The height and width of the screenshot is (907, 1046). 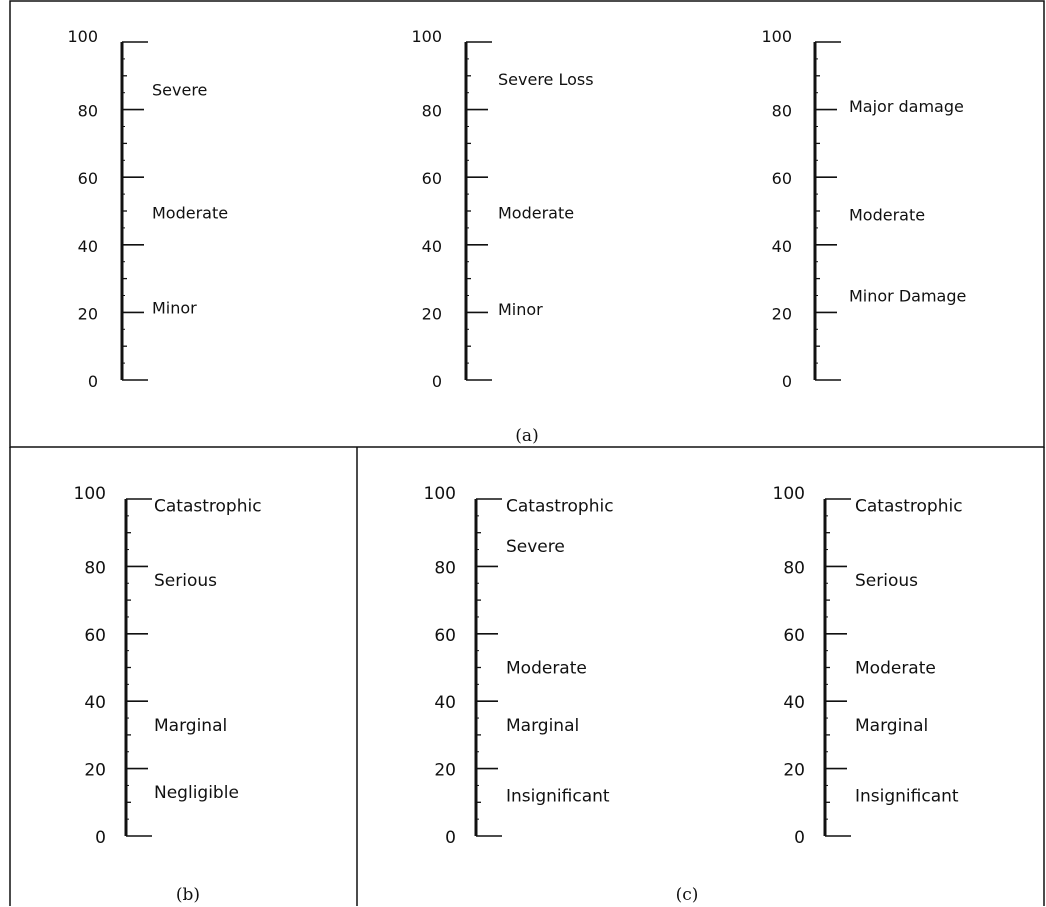 I want to click on panel-b-caption: (b), so click(x=188, y=895).